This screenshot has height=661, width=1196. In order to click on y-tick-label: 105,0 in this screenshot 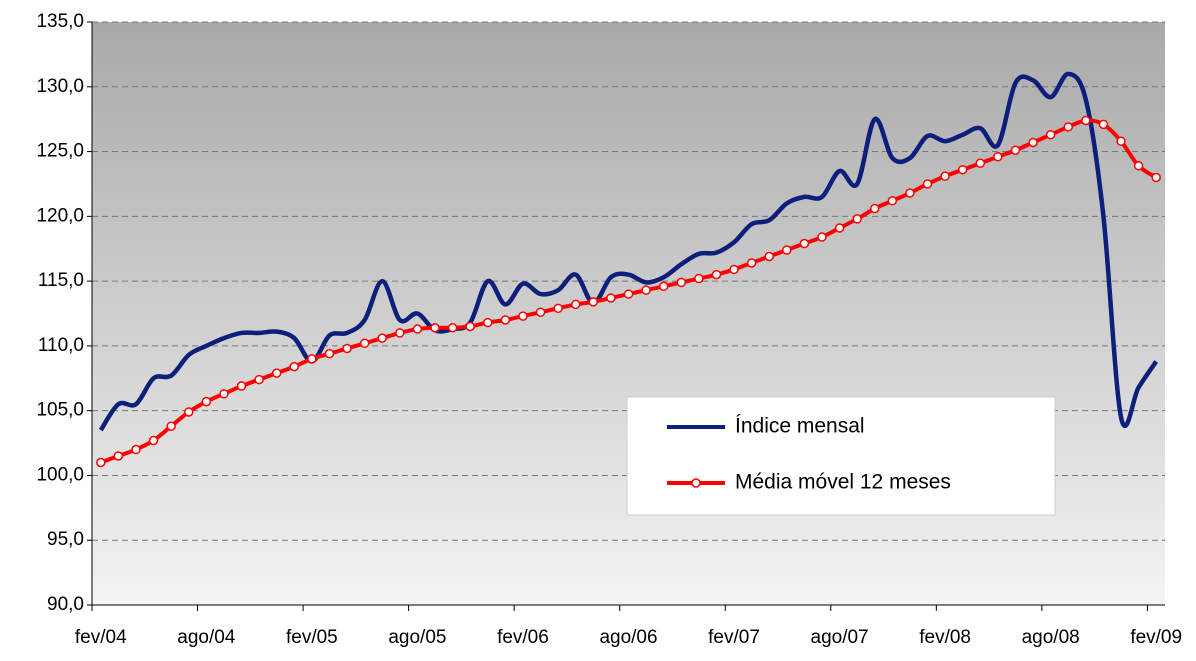, I will do `click(60, 410)`.